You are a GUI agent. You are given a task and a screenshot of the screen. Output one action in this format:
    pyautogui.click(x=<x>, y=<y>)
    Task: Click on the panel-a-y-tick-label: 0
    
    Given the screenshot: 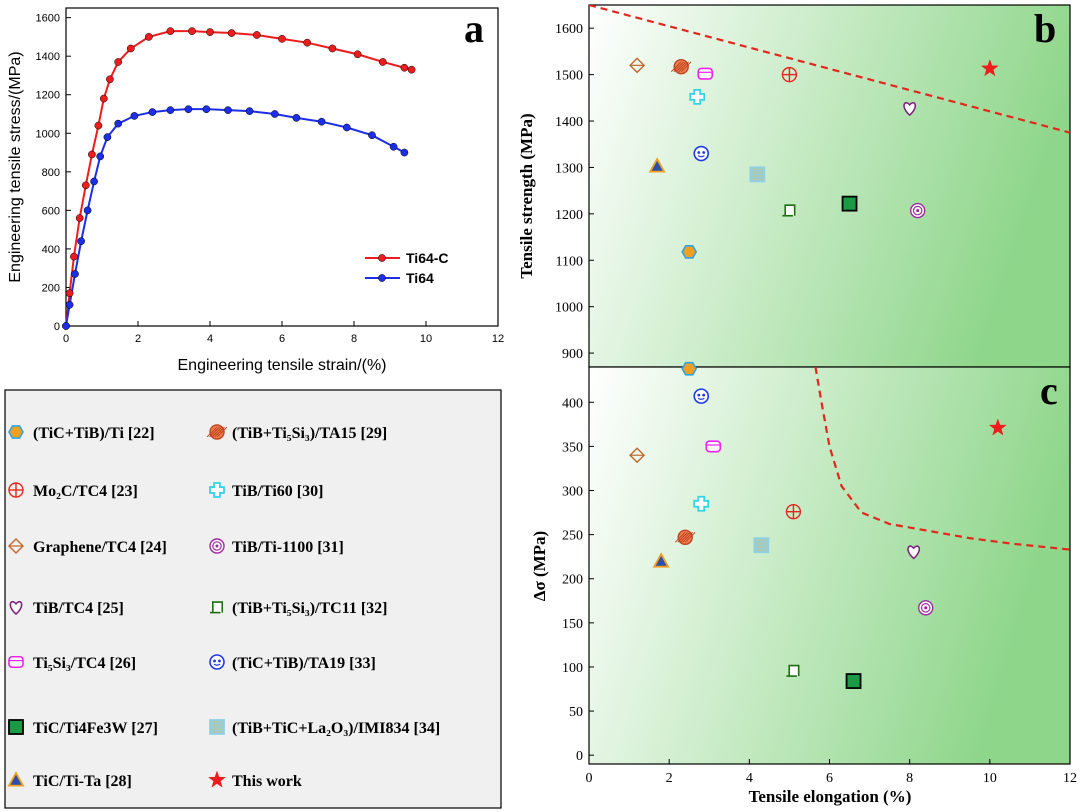 What is the action you would take?
    pyautogui.click(x=57, y=327)
    